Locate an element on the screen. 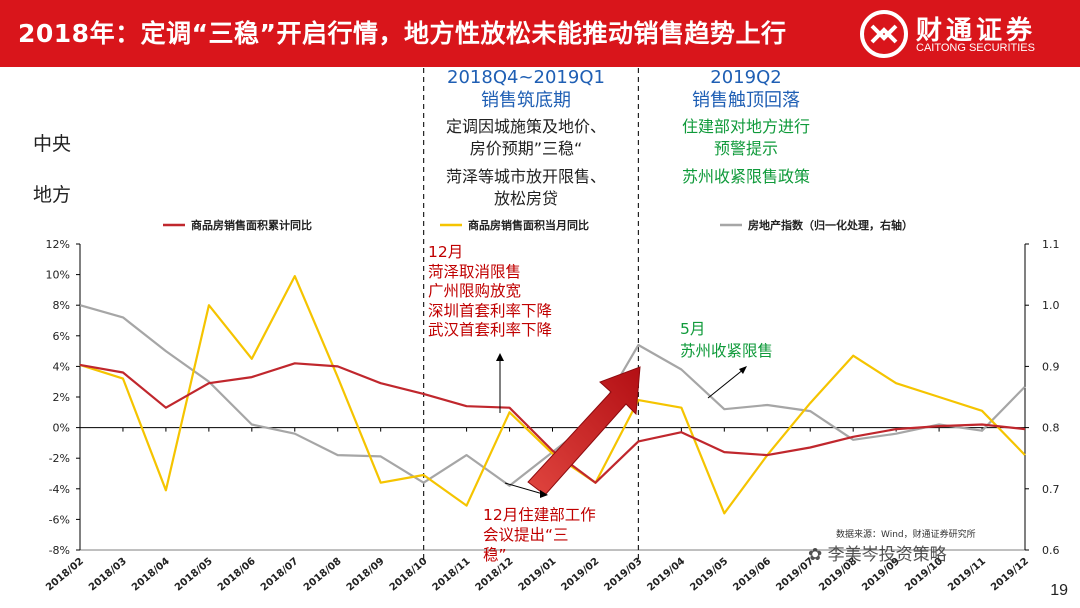 The width and height of the screenshot is (1080, 608). right-tick-label: 1.1 is located at coordinates (1051, 244).